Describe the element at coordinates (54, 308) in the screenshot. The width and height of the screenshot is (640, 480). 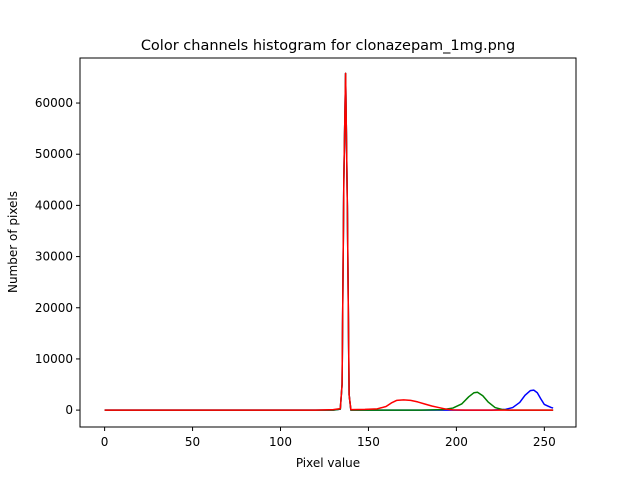
I see `y-tick-label: 20000` at that location.